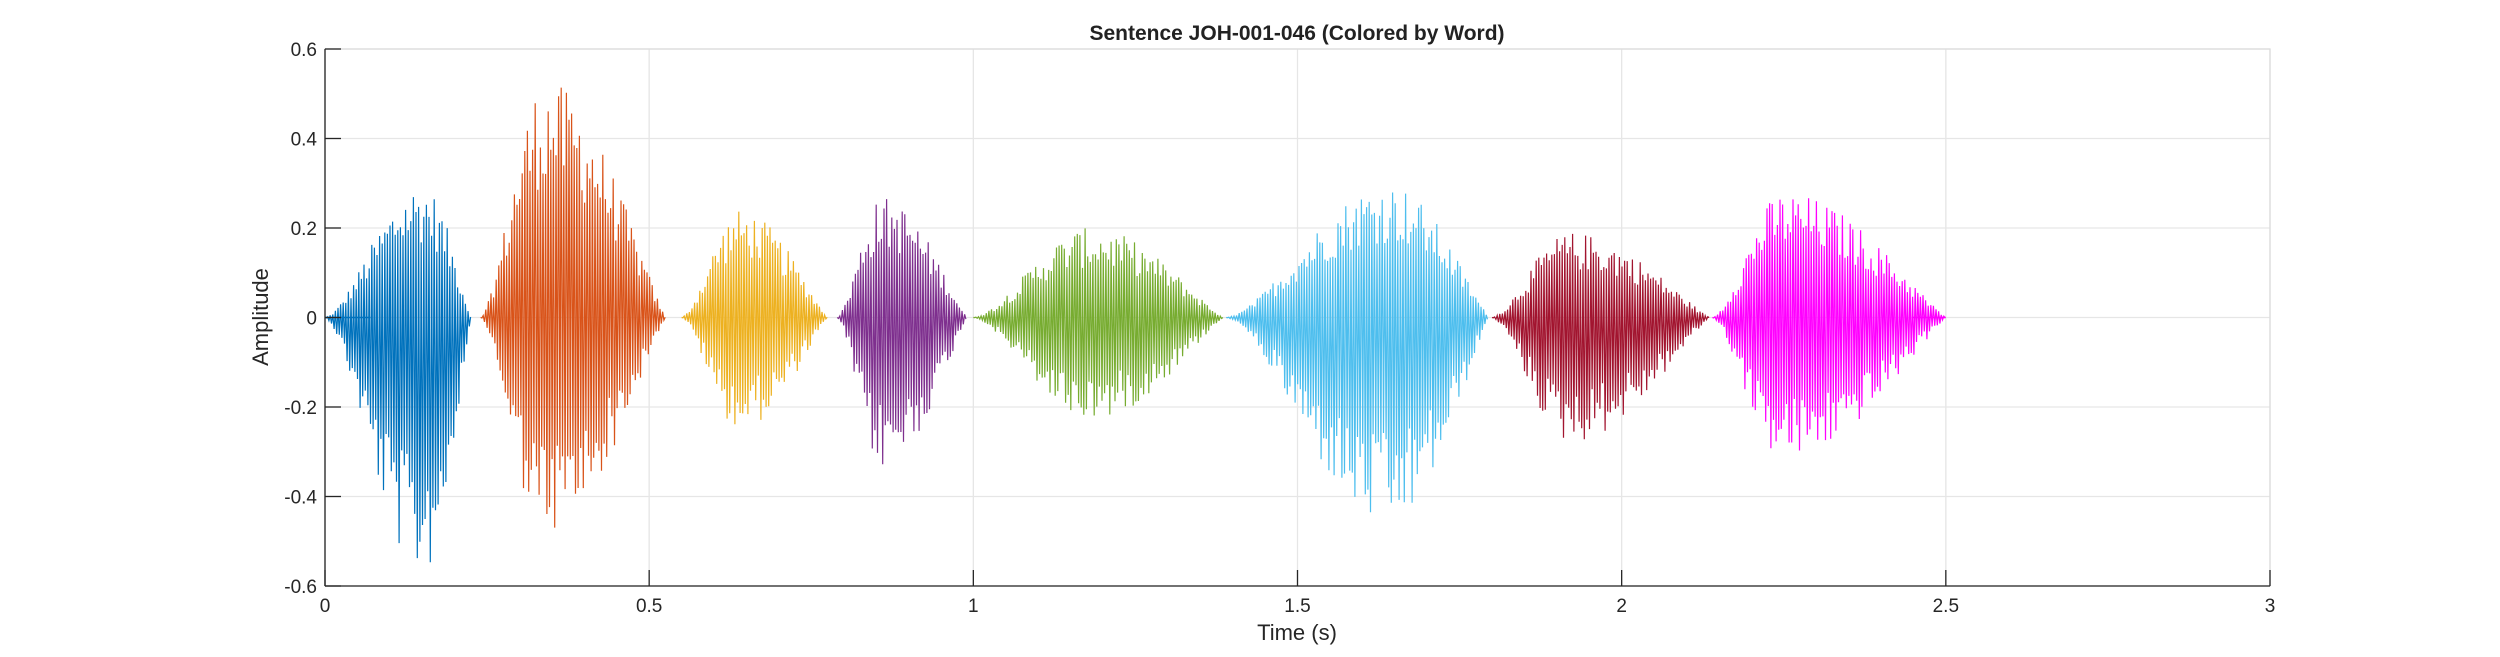 The image size is (2500, 657). I want to click on y-tick-label-3: 0, so click(311, 319).